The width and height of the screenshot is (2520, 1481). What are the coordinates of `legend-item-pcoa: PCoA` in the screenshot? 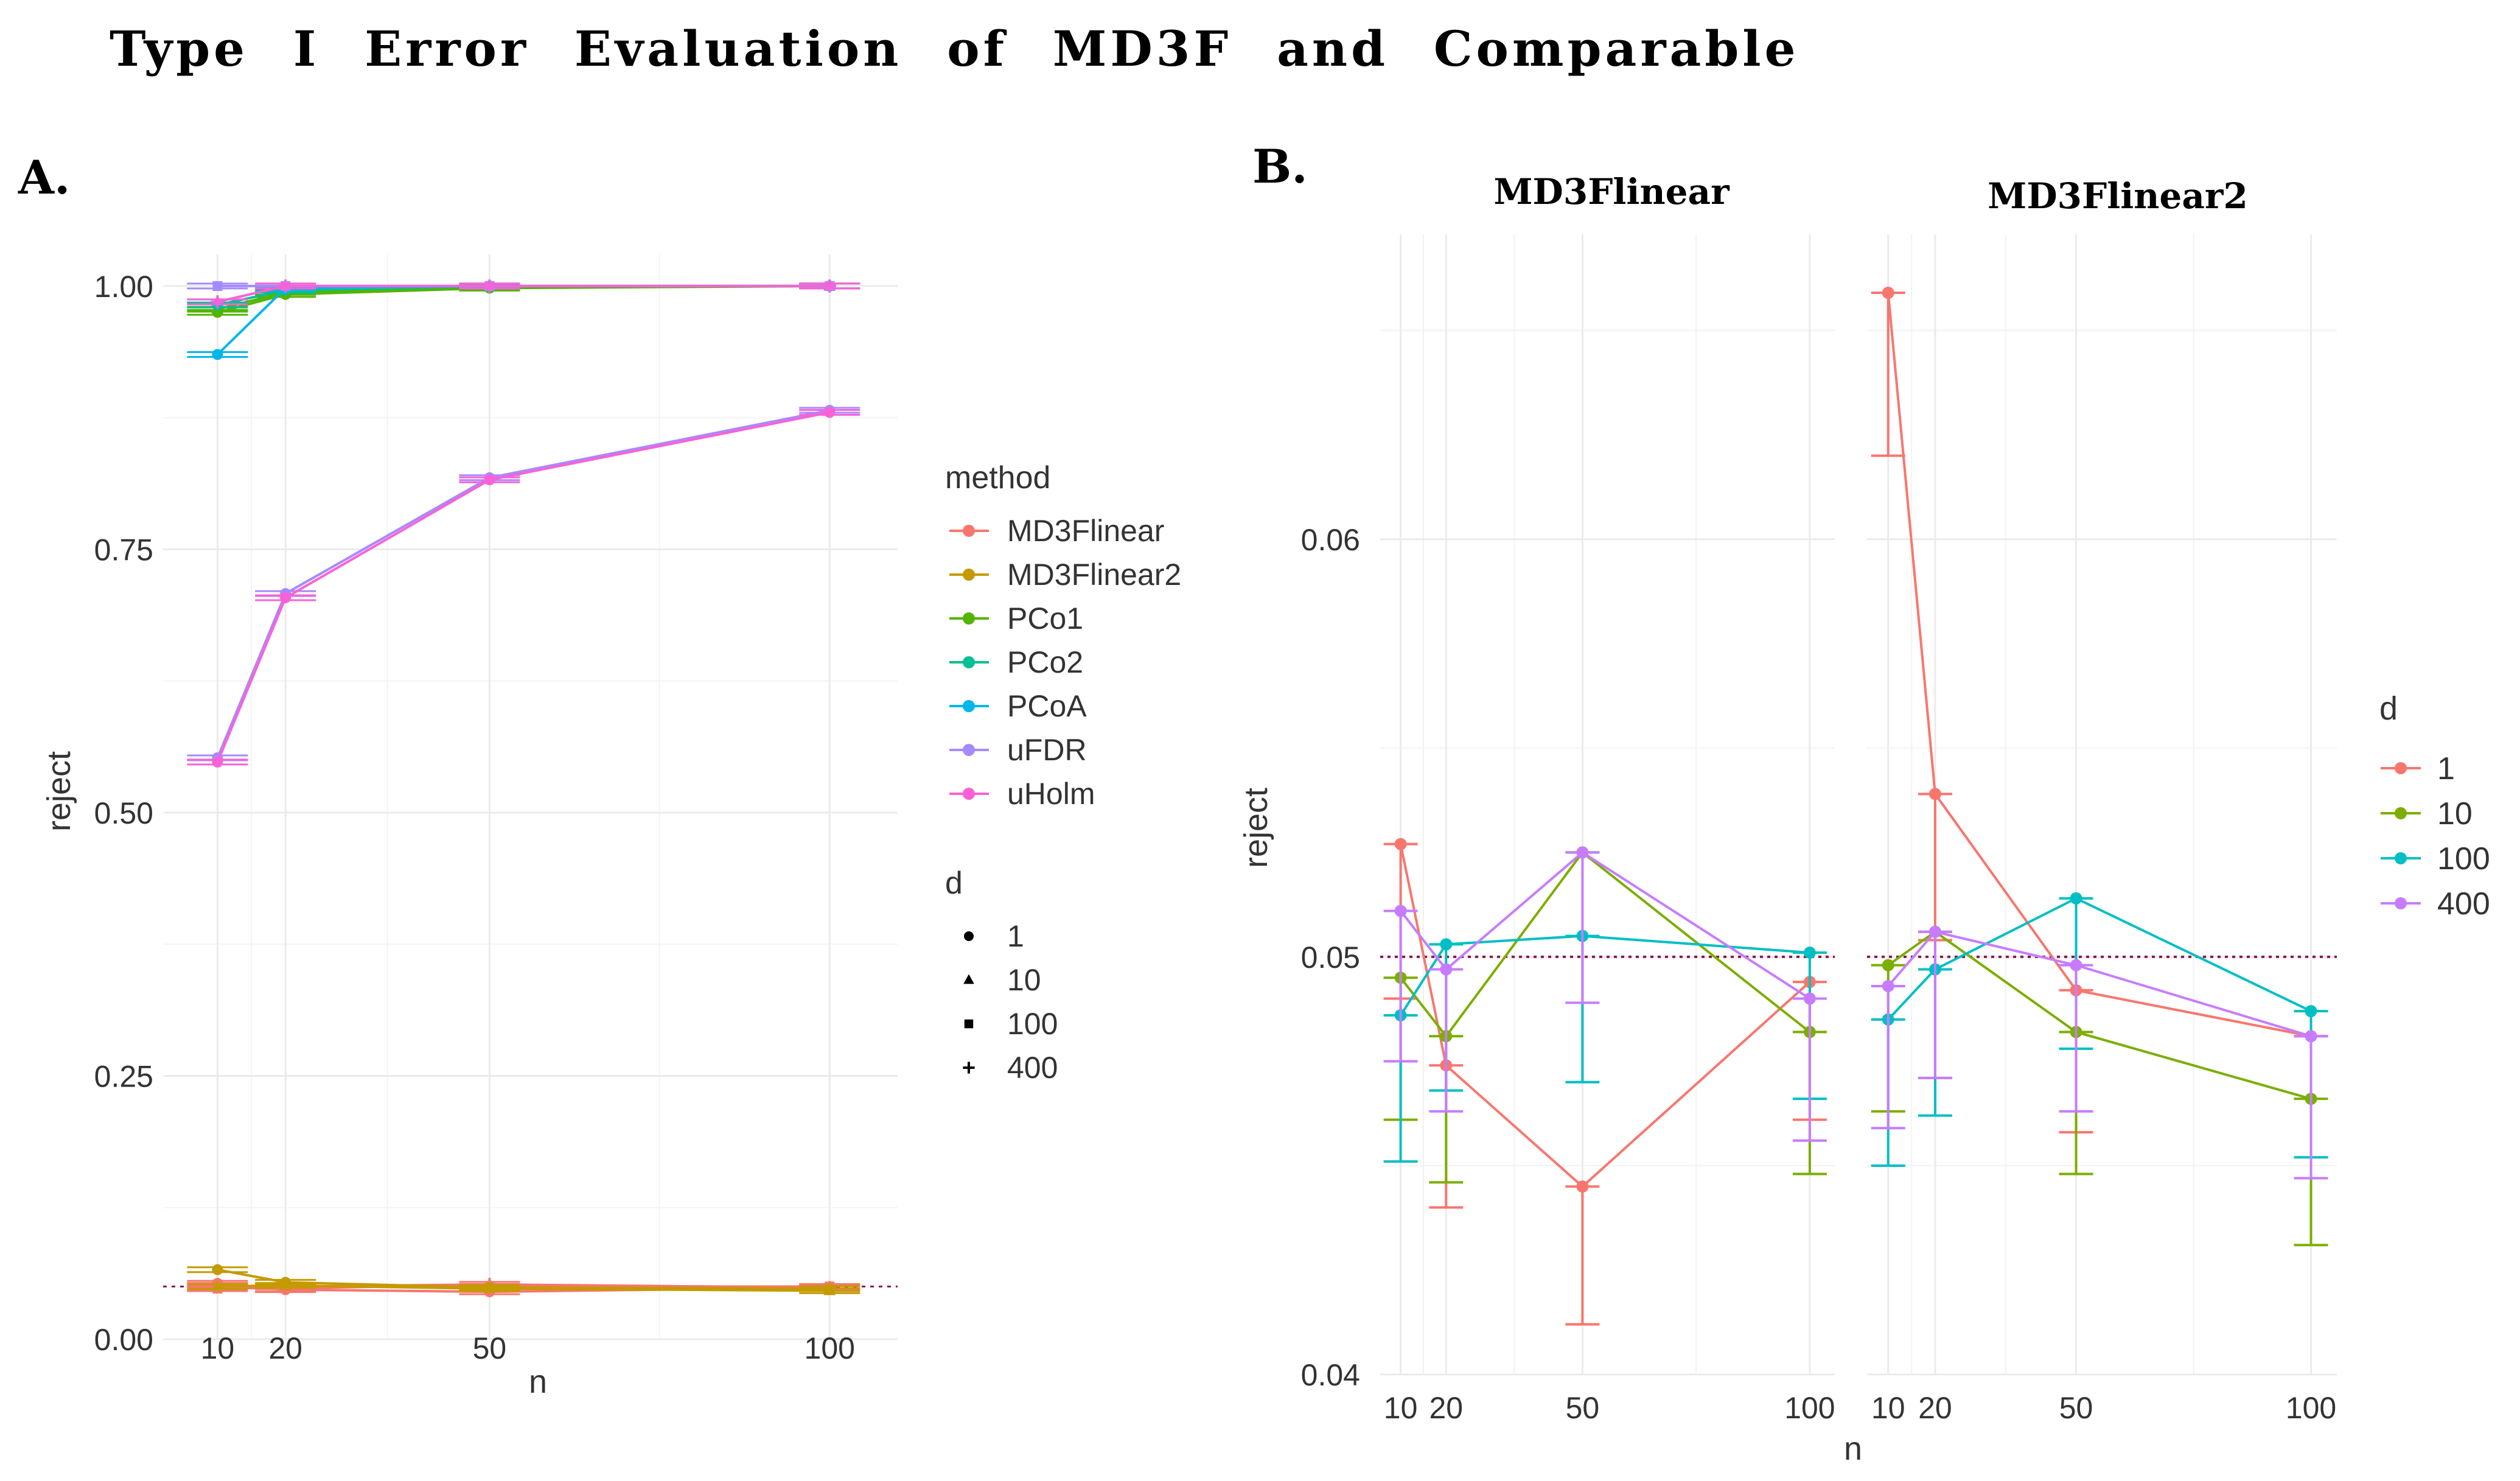 It's located at (1018, 706).